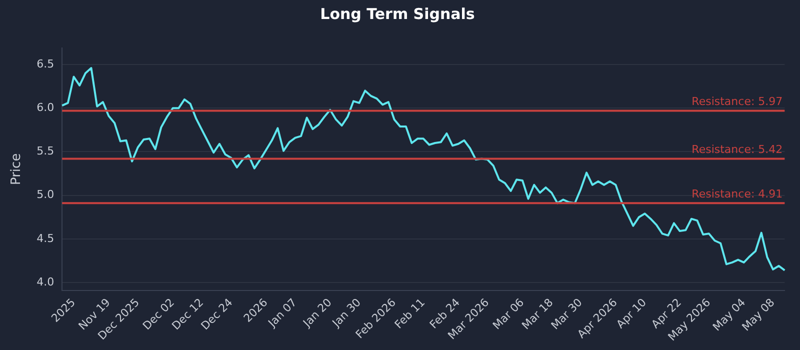 This screenshot has height=350, width=800. What do you see at coordinates (16, 169) in the screenshot?
I see `y-axis-title: Price` at bounding box center [16, 169].